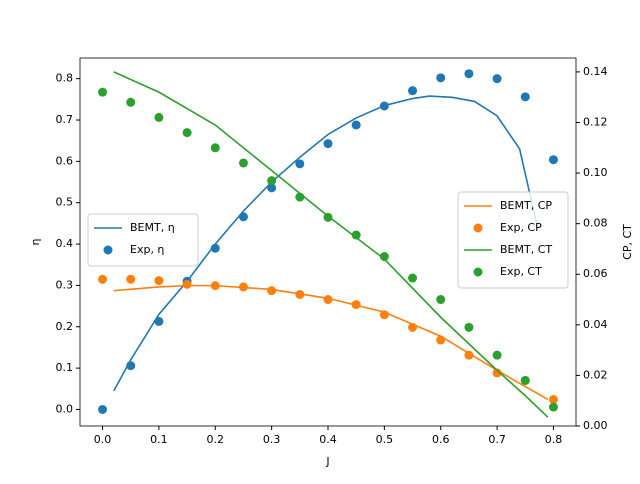  What do you see at coordinates (65, 284) in the screenshot?
I see `y-tick-label: 0.3` at bounding box center [65, 284].